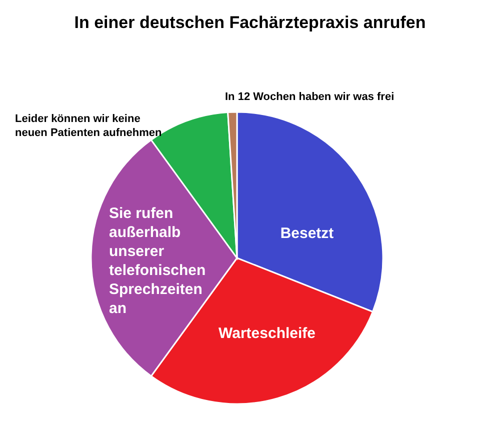  I want to click on slice-label: Besetzt, so click(307, 233).